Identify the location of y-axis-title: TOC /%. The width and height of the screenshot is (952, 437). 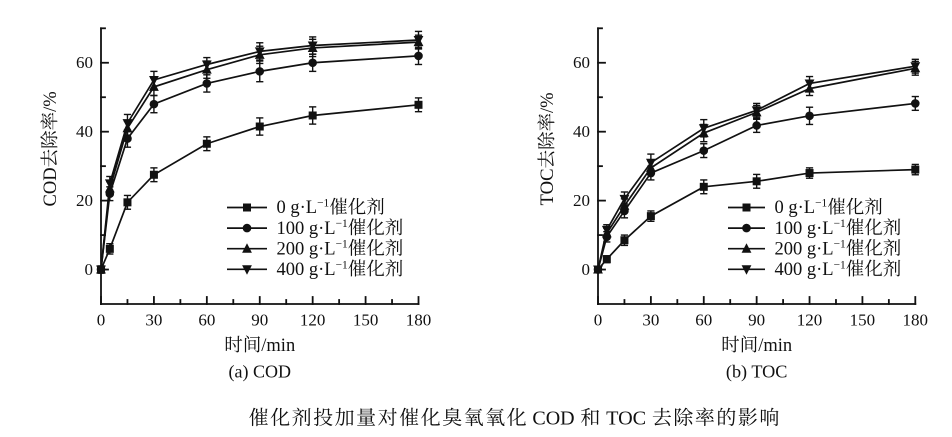
(547, 148).